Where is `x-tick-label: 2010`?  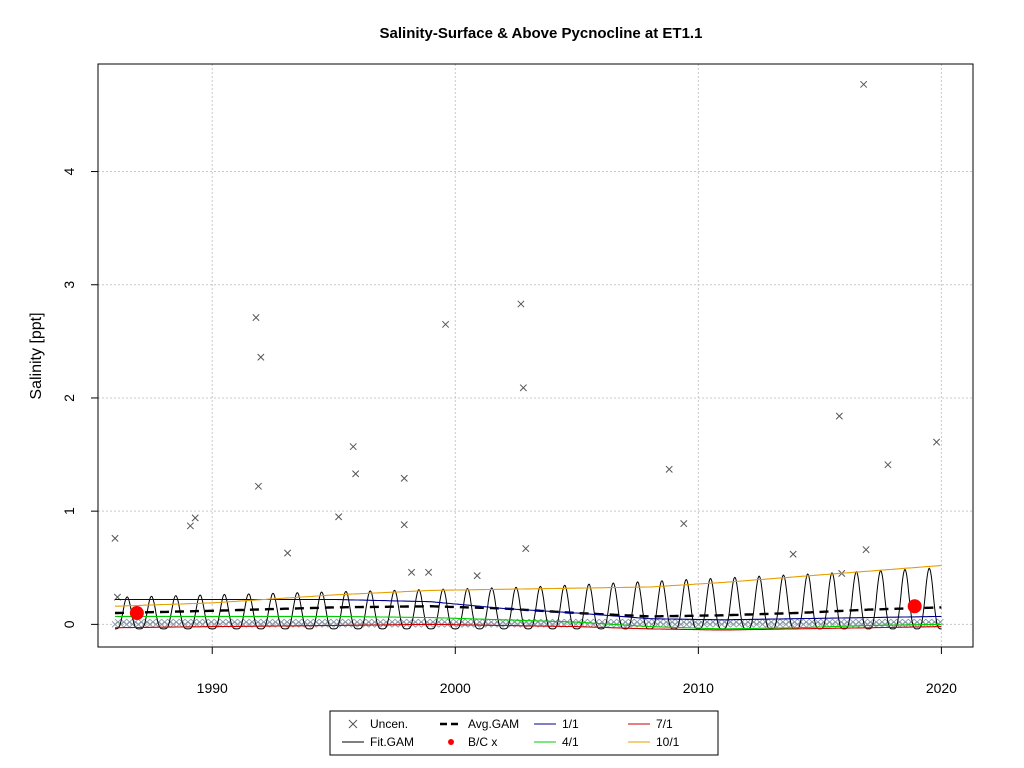 x-tick-label: 2010 is located at coordinates (698, 688).